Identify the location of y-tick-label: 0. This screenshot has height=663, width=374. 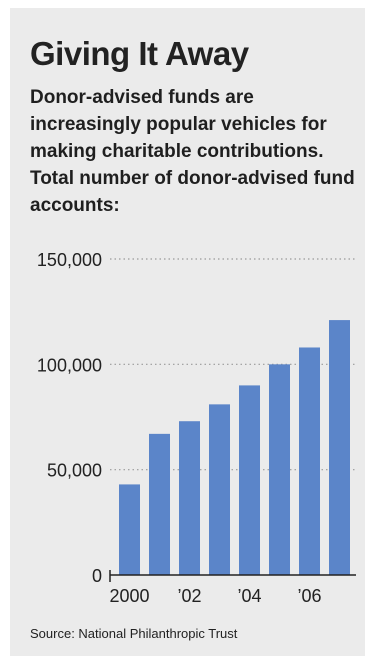
(97, 576).